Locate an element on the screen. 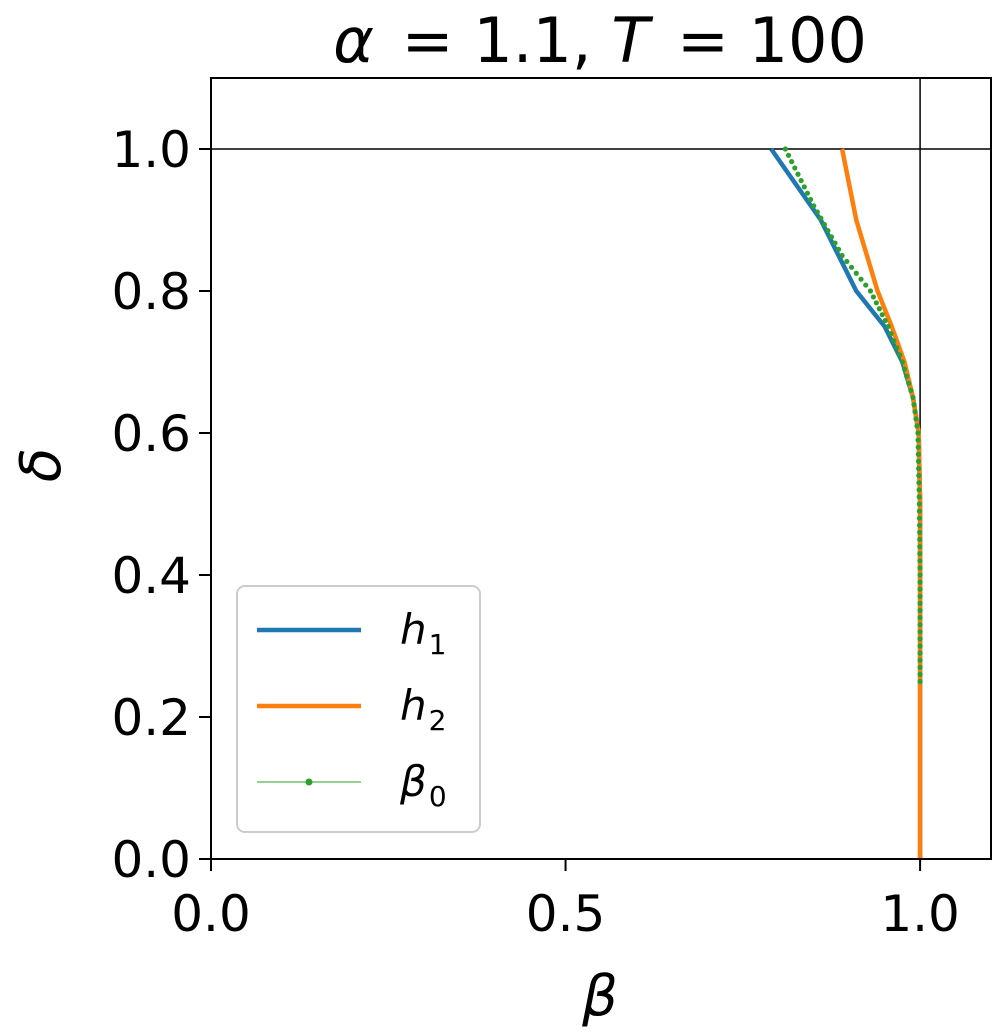 Image resolution: width=997 pixels, height=1035 pixels. y-tick-label: 0.4 is located at coordinates (151, 576).